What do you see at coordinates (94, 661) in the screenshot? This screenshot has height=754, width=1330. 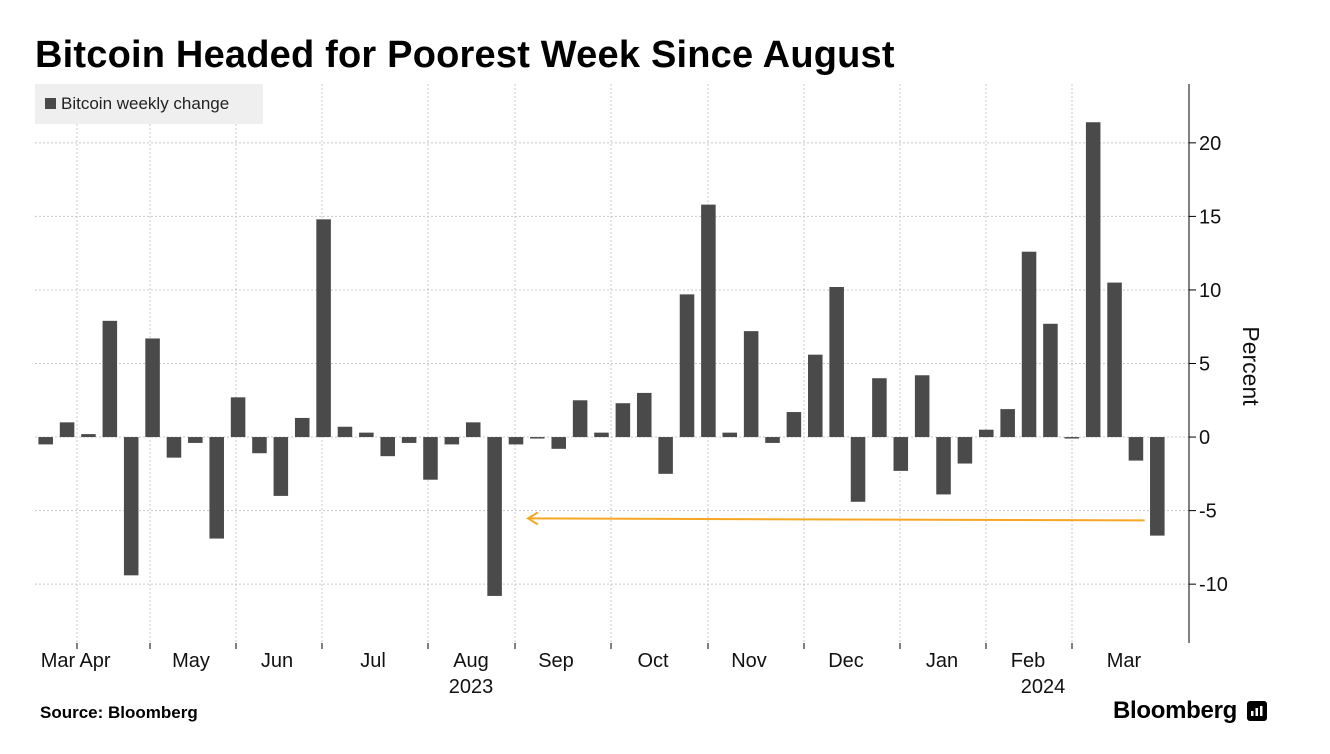 I see `x-tick-label: Apr` at bounding box center [94, 661].